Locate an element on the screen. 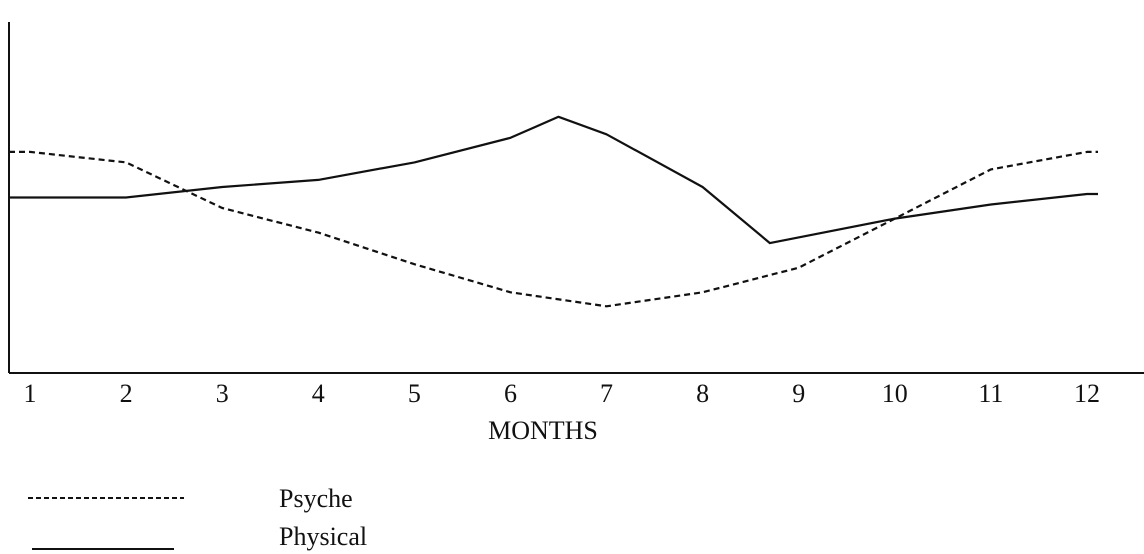  x-tick-label: 5 is located at coordinates (414, 393).